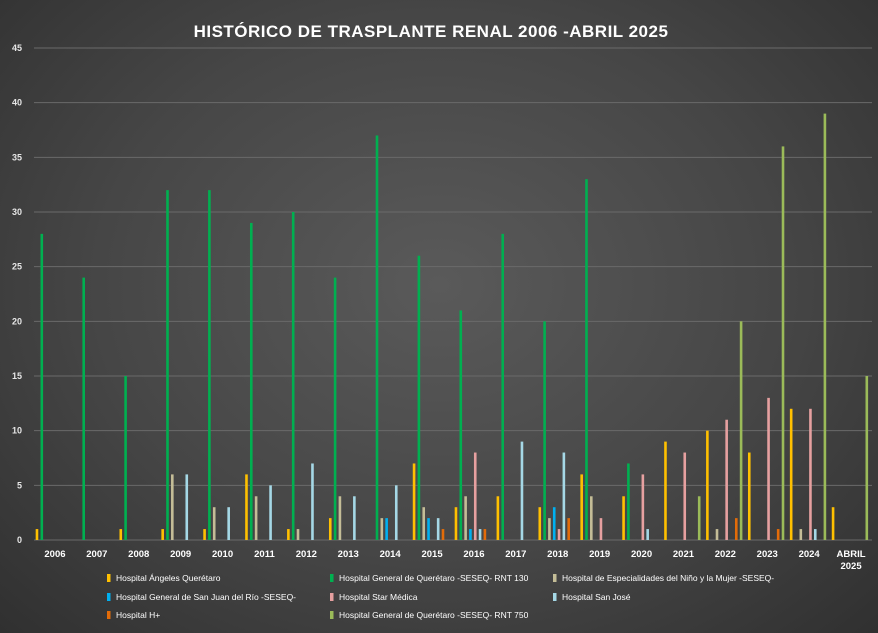 The image size is (878, 633). What do you see at coordinates (168, 578) in the screenshot?
I see `legend-label: Hospital Ángeles Querétaro` at bounding box center [168, 578].